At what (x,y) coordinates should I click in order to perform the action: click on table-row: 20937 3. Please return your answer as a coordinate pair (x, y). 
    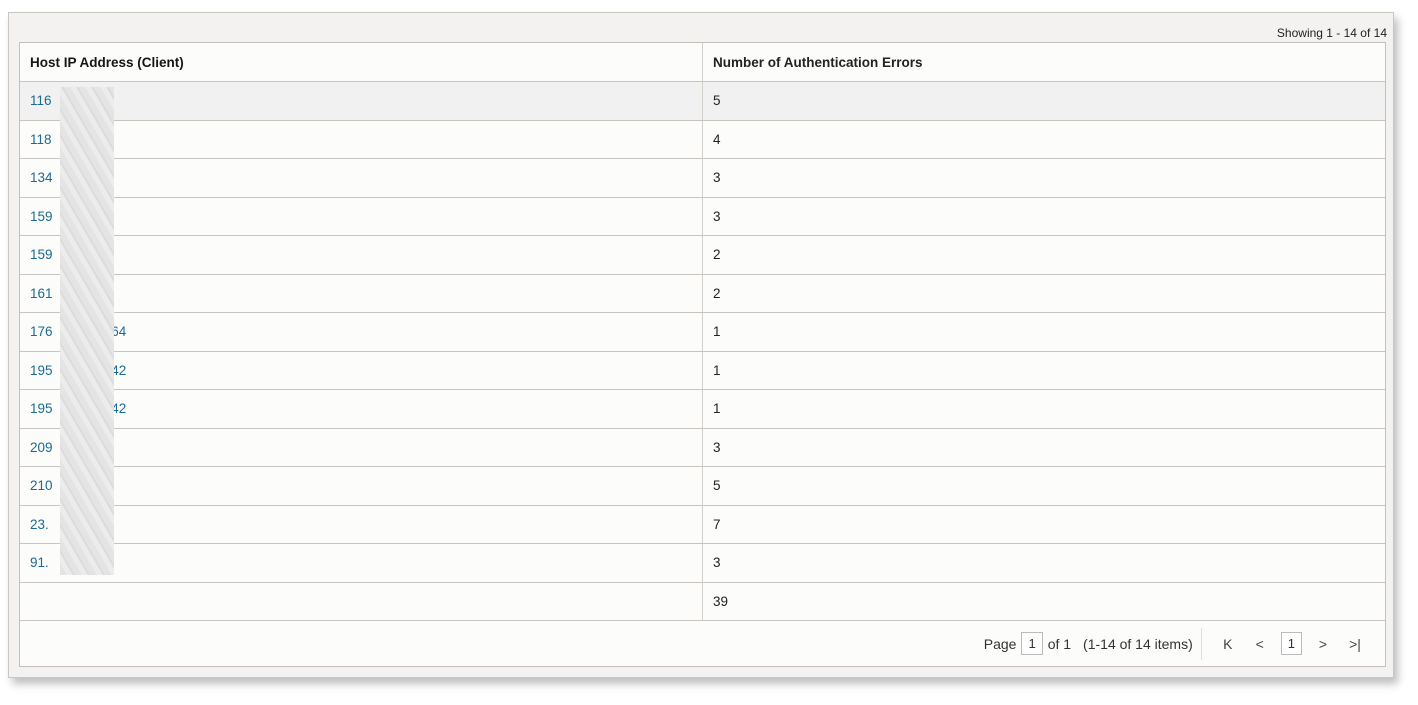
    Looking at the image, I should click on (702, 447).